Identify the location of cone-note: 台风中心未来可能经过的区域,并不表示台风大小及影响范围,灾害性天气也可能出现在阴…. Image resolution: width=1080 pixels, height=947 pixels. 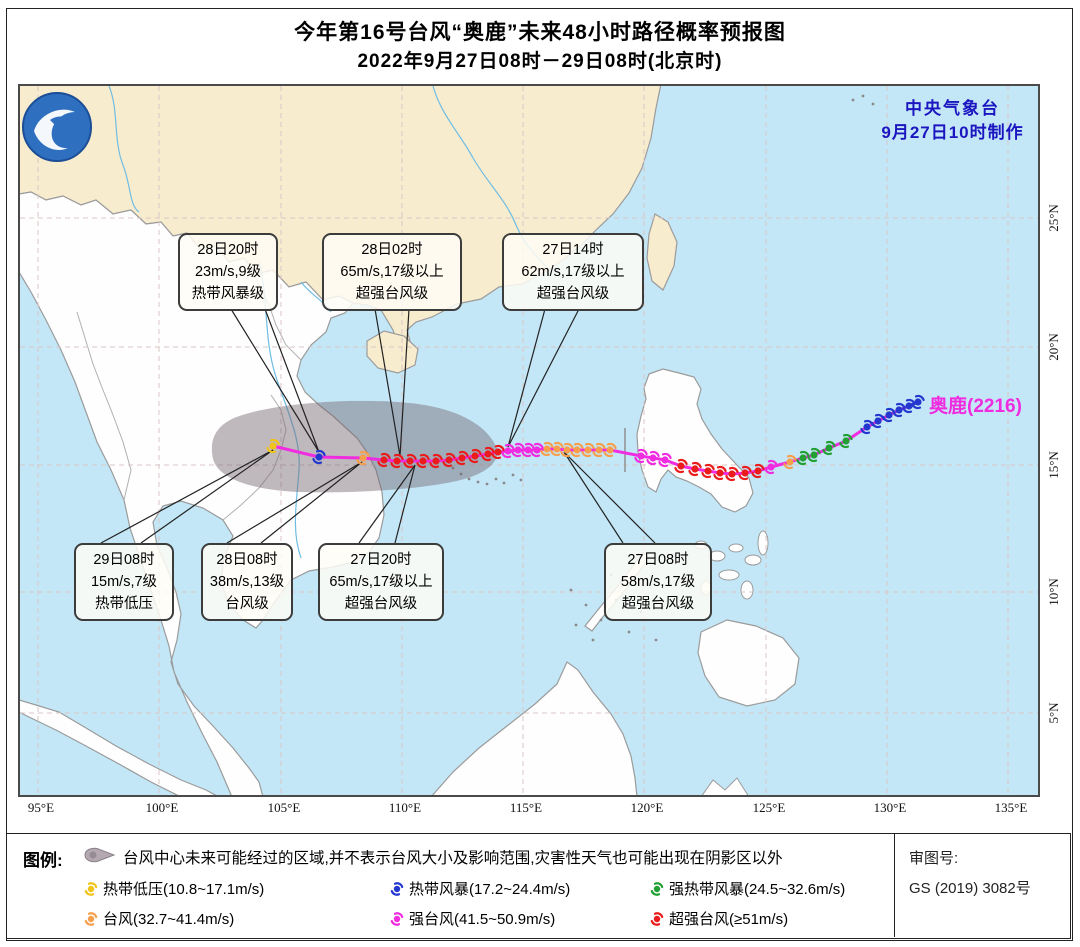
(453, 858).